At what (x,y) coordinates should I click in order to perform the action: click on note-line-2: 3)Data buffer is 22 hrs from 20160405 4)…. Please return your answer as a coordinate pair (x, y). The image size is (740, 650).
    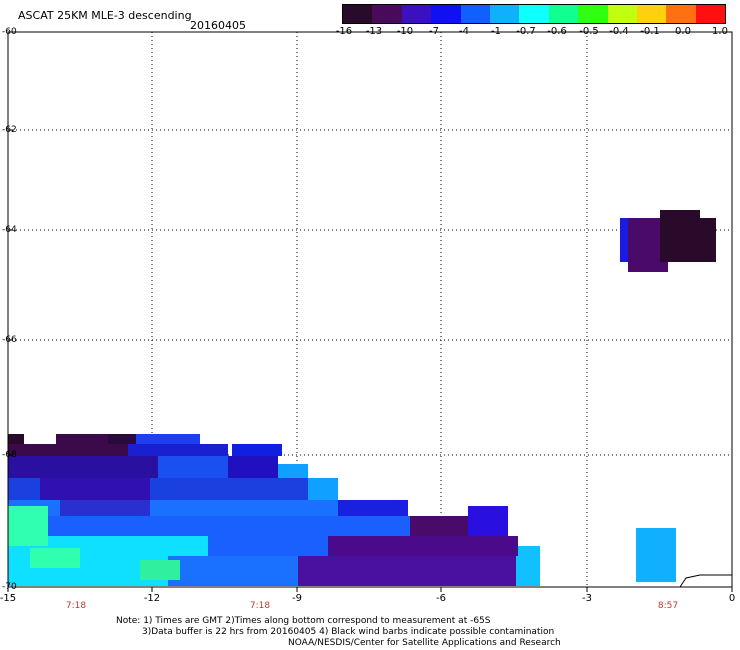
    Looking at the image, I should click on (348, 632).